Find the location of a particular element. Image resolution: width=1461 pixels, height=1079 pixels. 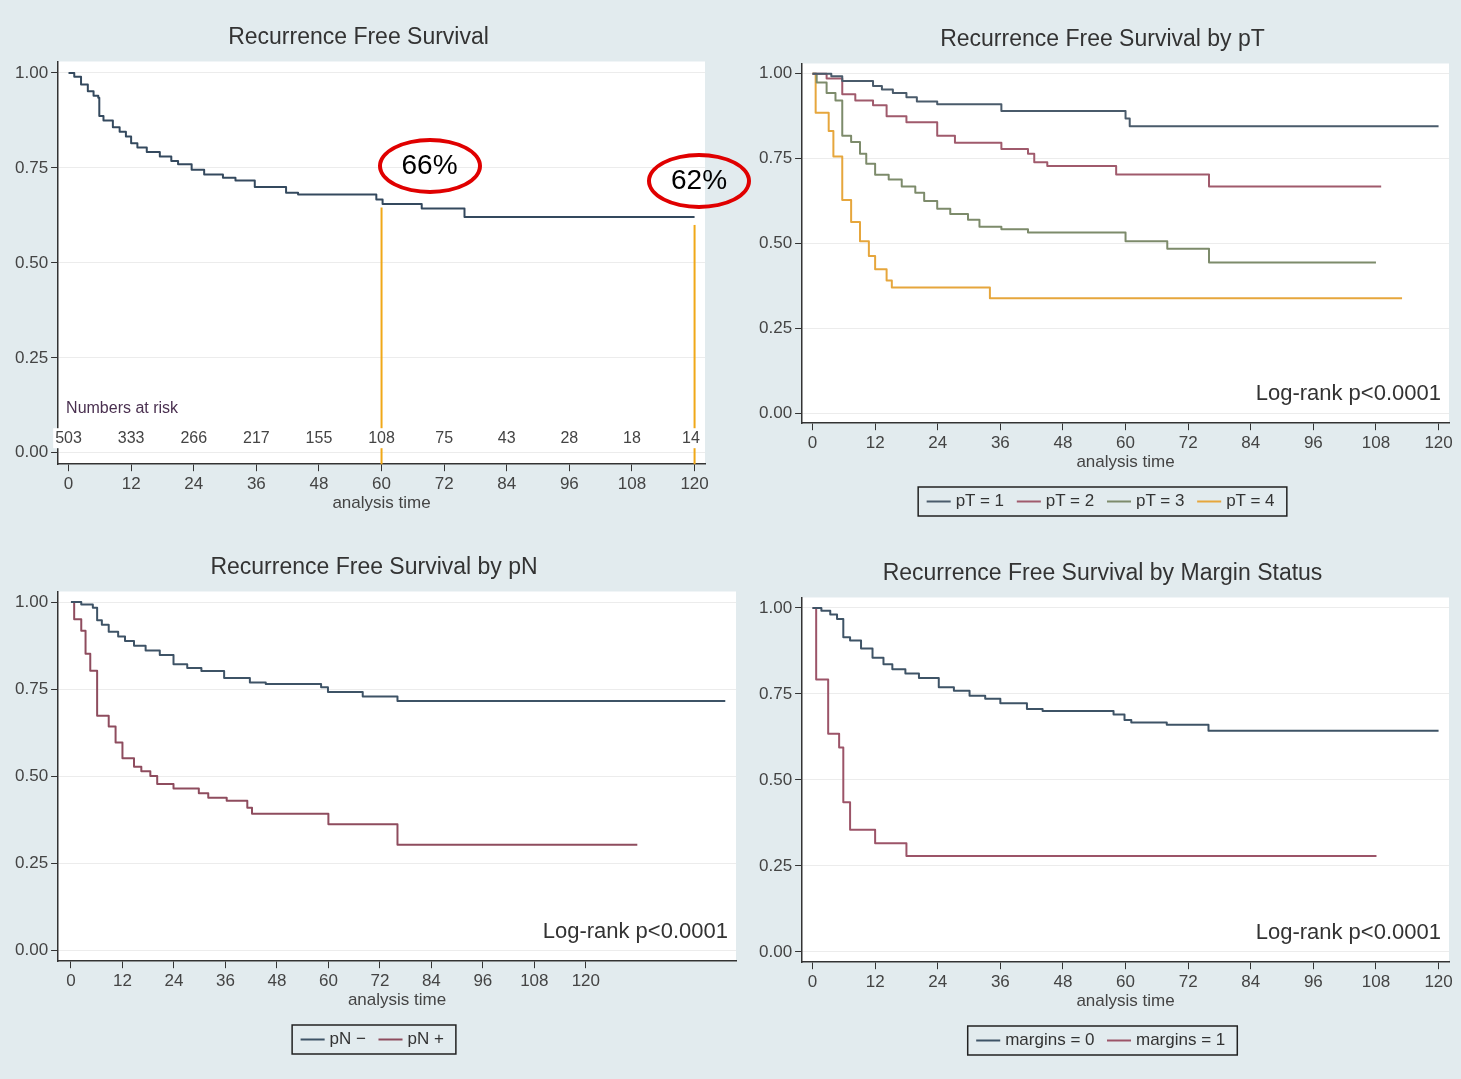

annotation: 62% is located at coordinates (699, 180).